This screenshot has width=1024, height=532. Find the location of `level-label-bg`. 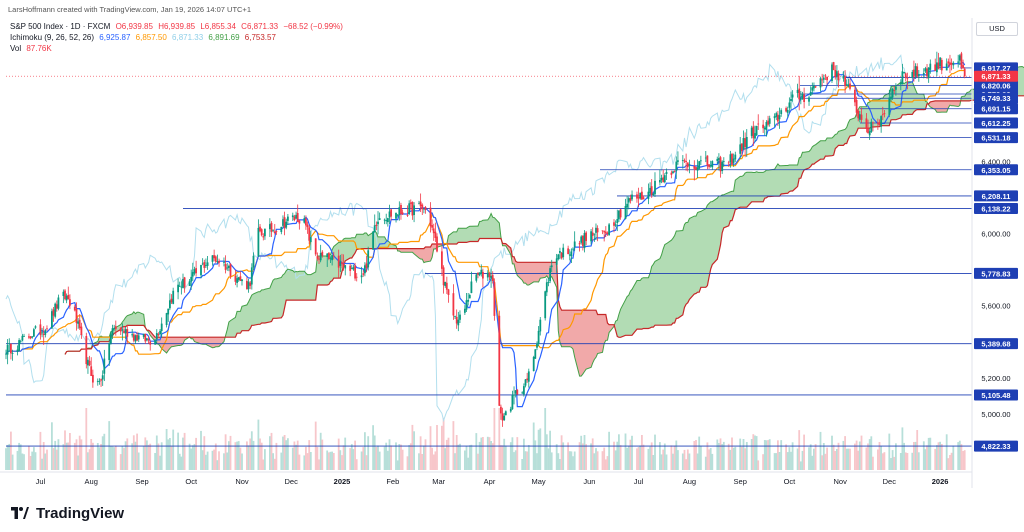

level-label-bg is located at coordinates (996, 85).